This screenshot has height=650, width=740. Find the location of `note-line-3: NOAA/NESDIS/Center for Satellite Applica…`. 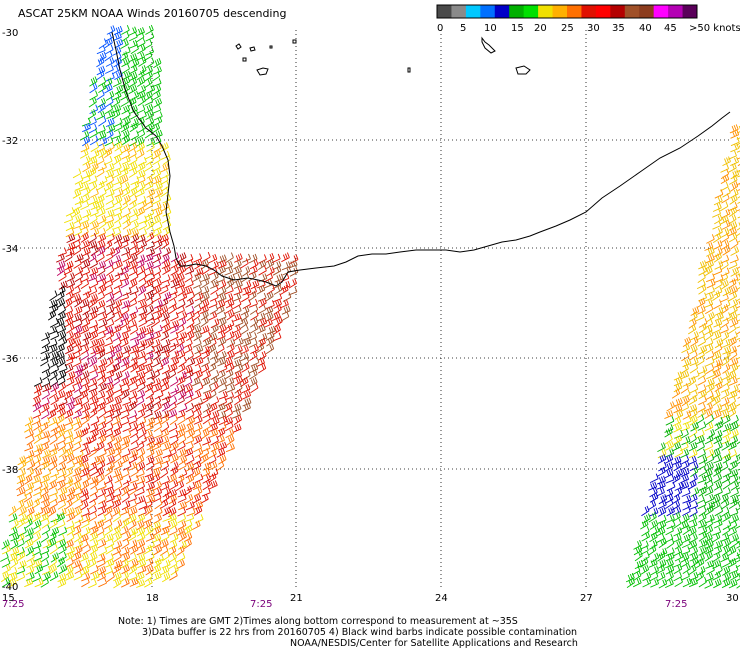

note-line-3: NOAA/NESDIS/Center for Satellite Applica… is located at coordinates (434, 643).